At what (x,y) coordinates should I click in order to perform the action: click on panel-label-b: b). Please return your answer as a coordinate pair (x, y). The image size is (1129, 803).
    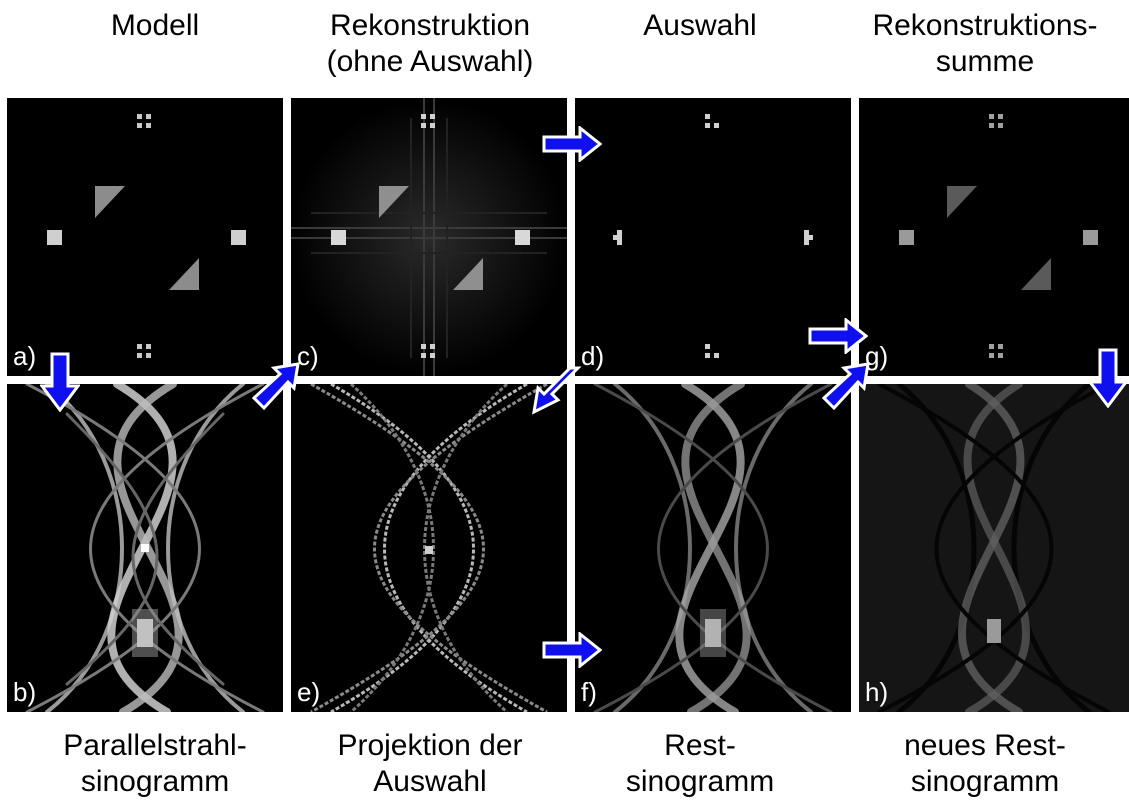
    Looking at the image, I should click on (25, 692).